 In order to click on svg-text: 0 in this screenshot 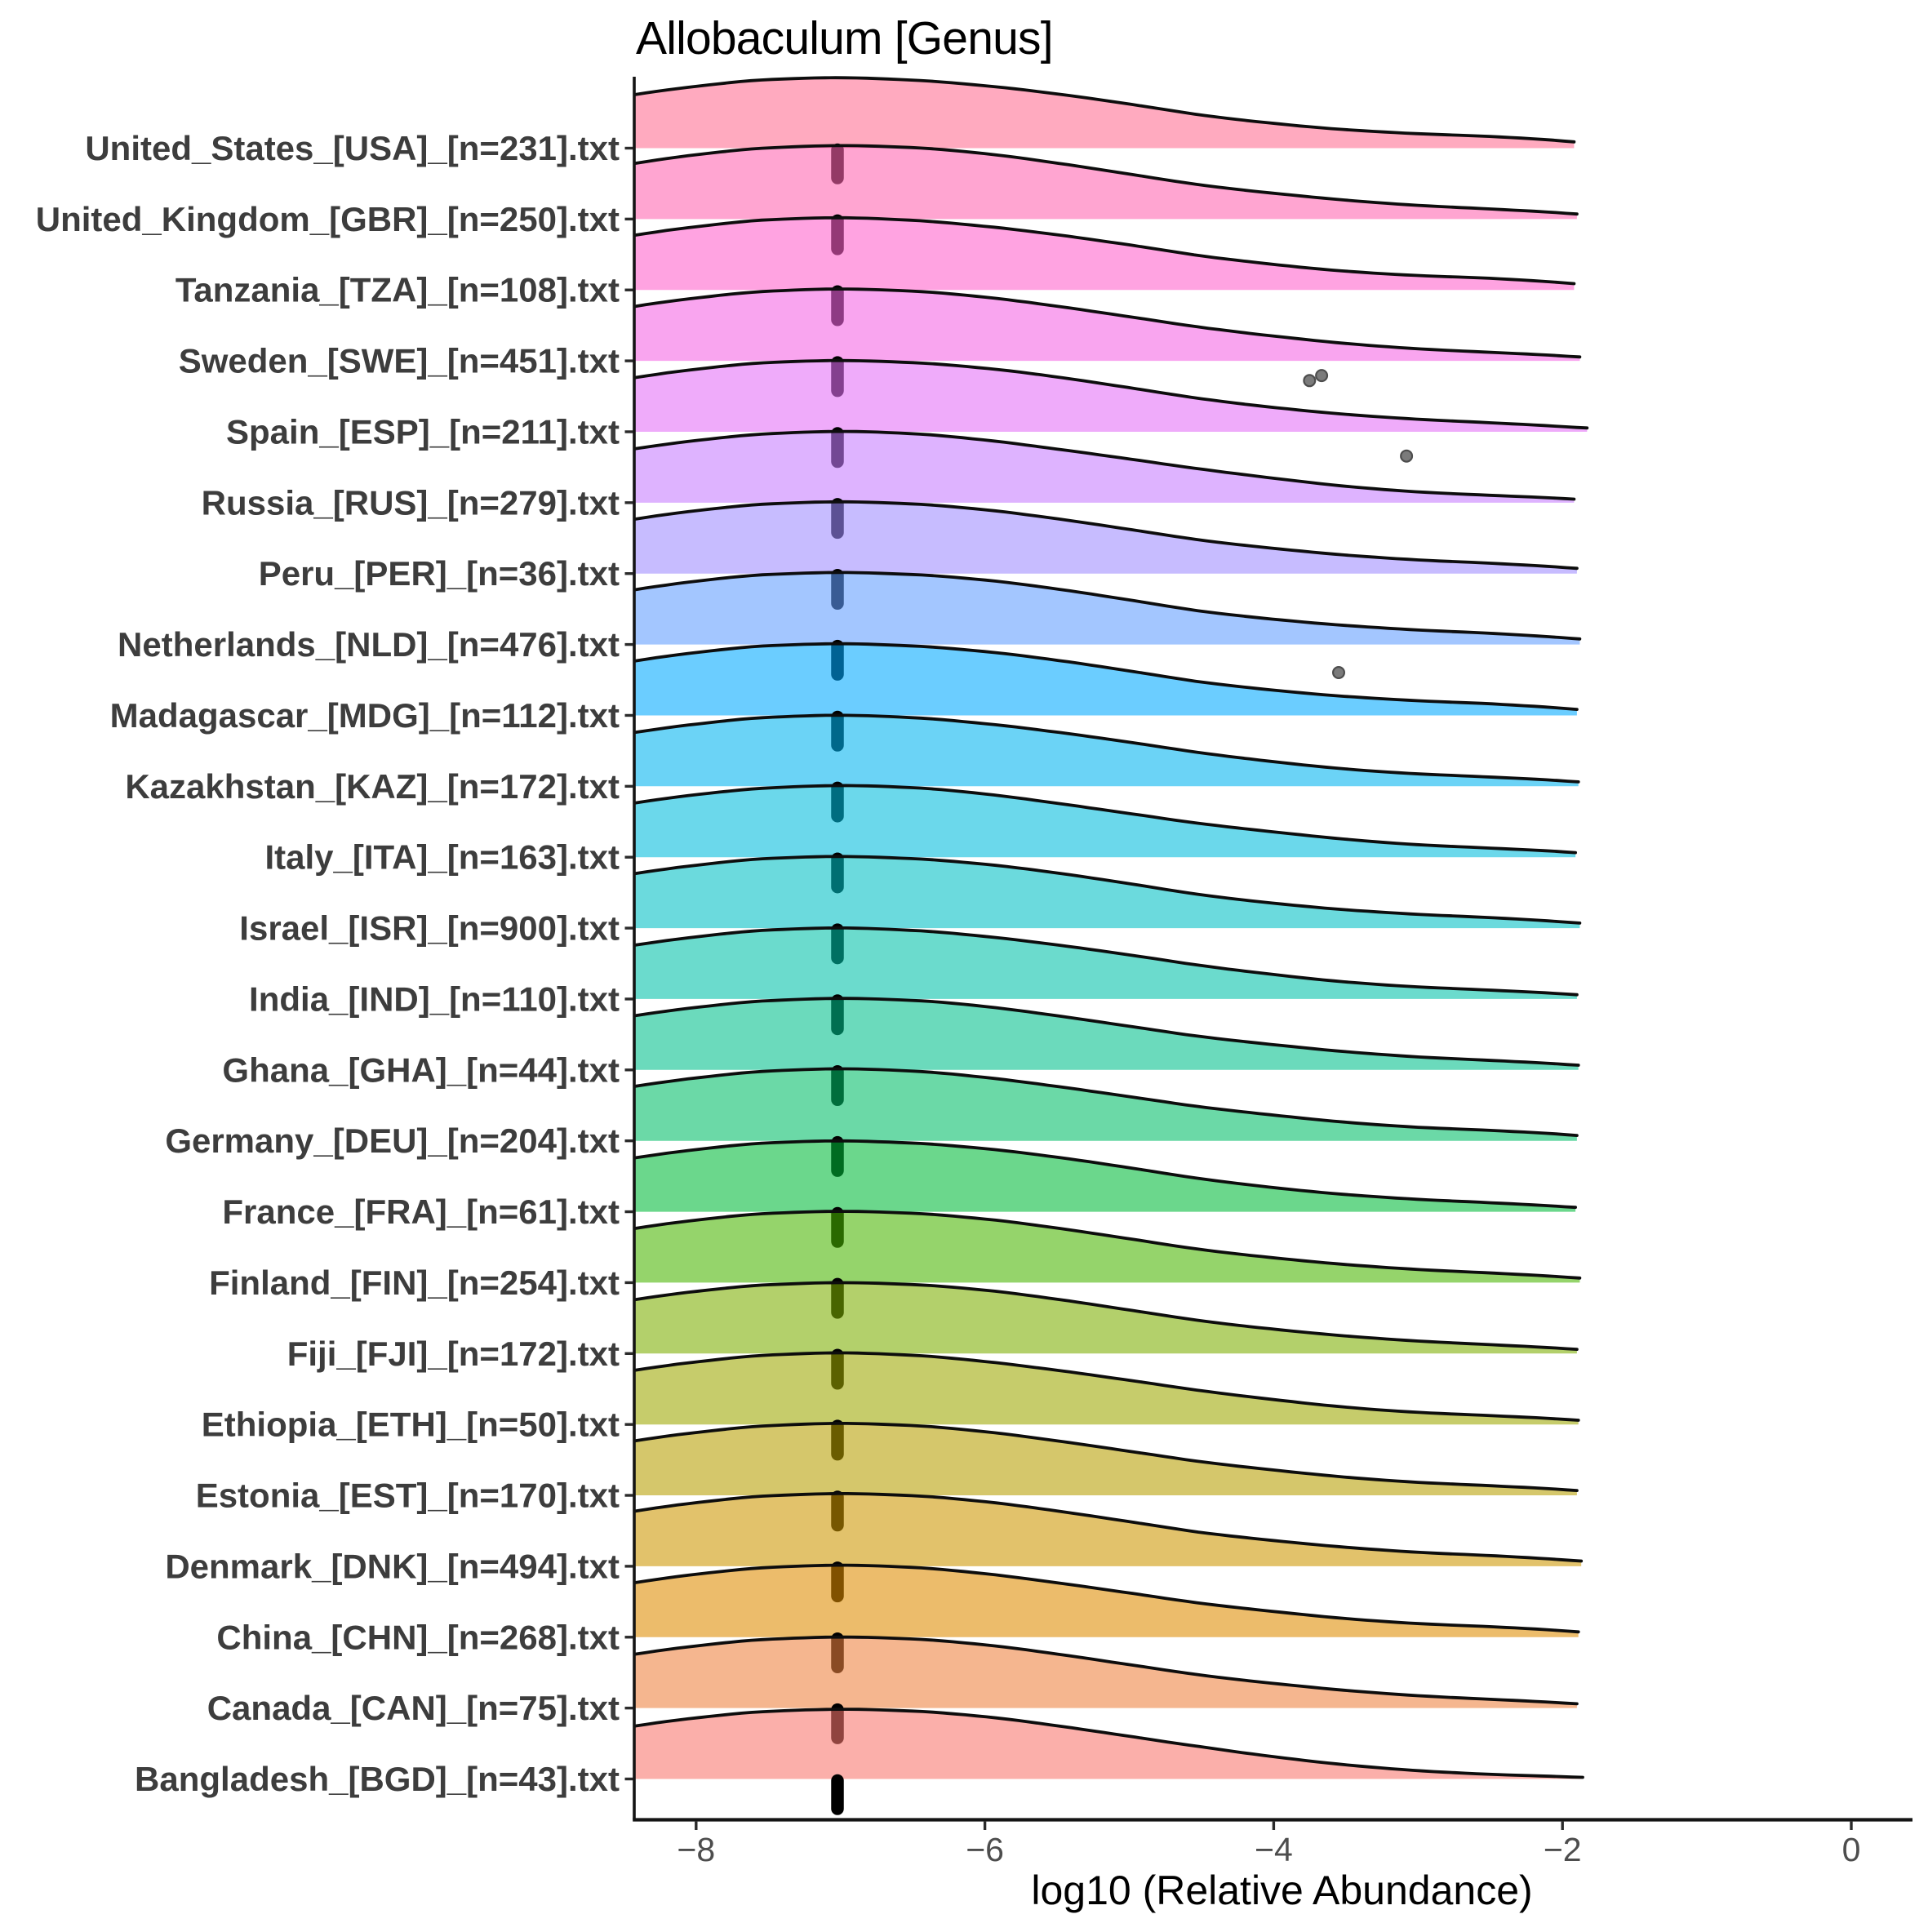, I will do `click(1851, 1849)`.